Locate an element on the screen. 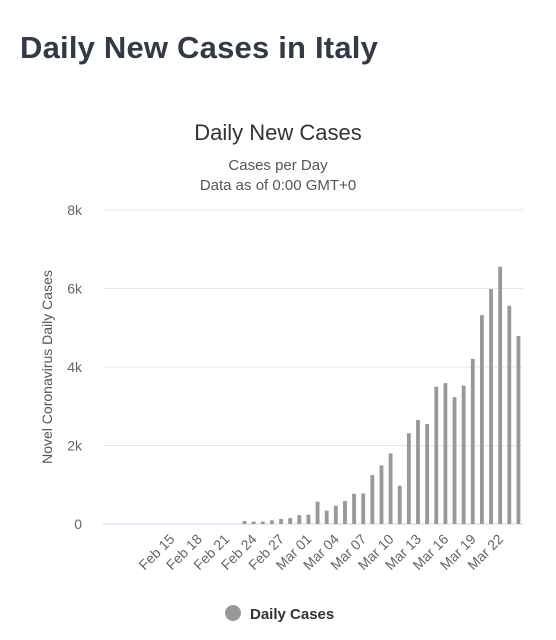  page-title: Daily New Cases in Italy is located at coordinates (199, 47).